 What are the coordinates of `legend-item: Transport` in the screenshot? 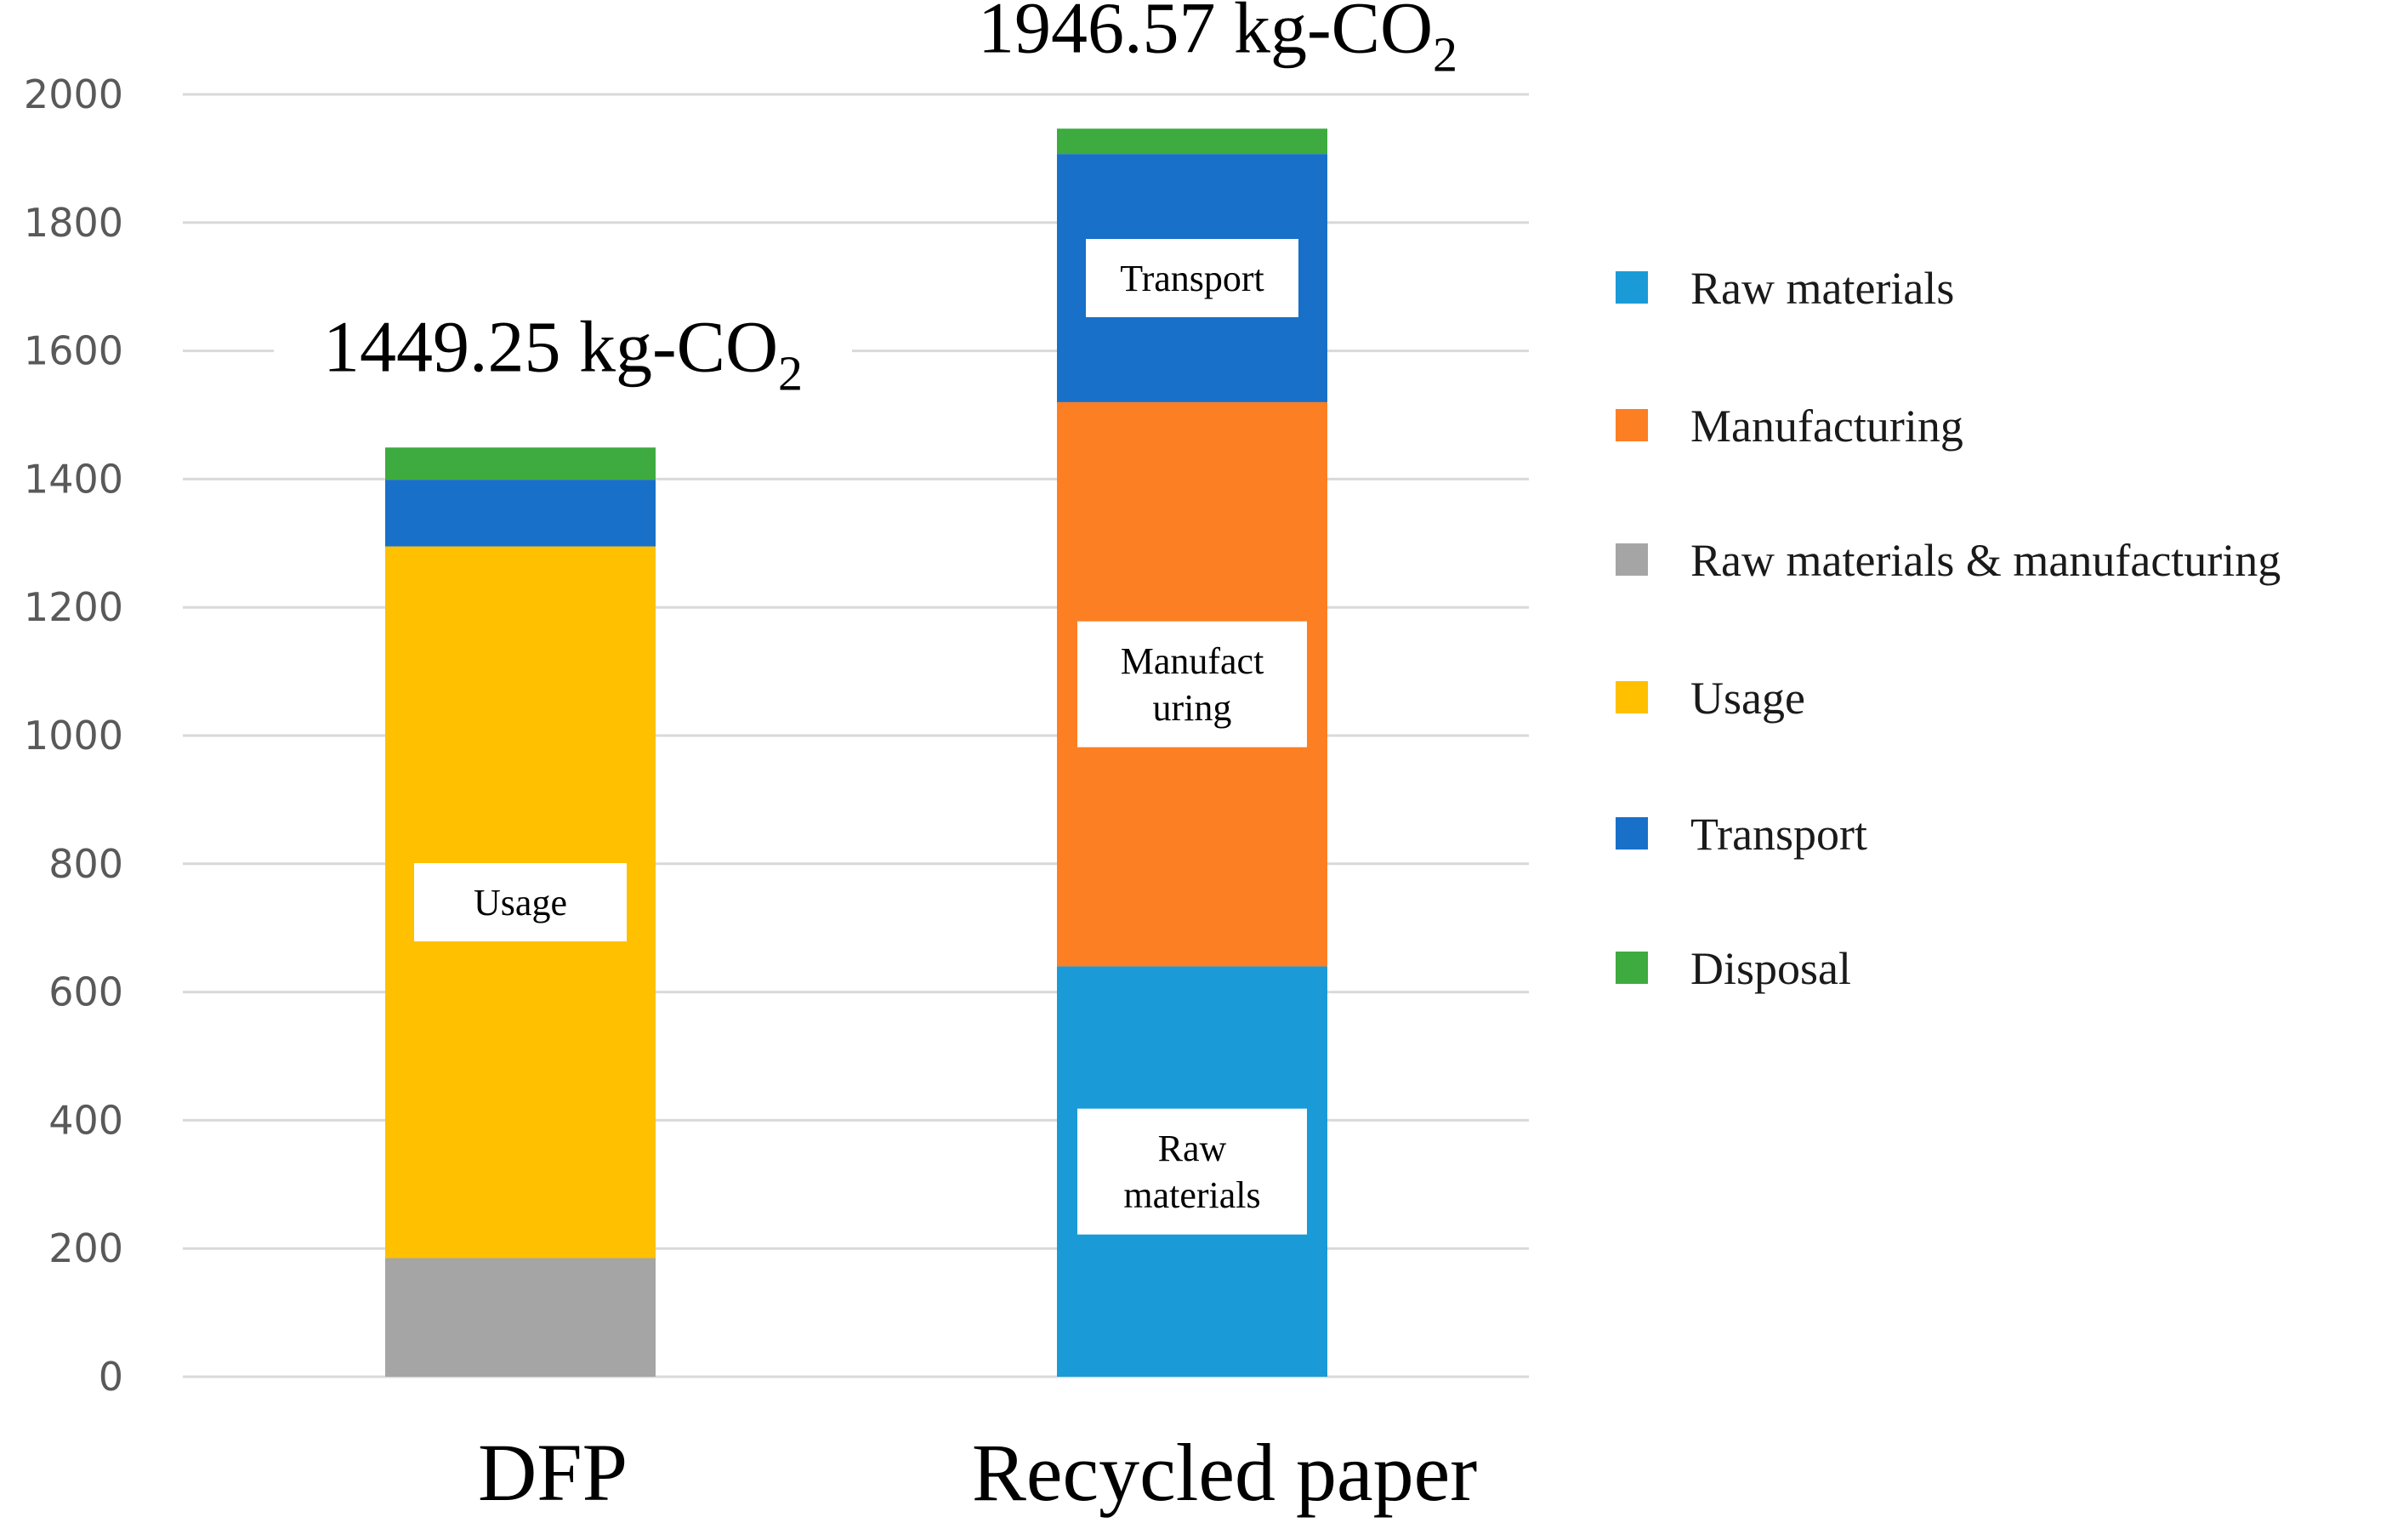 It's located at (1742, 834).